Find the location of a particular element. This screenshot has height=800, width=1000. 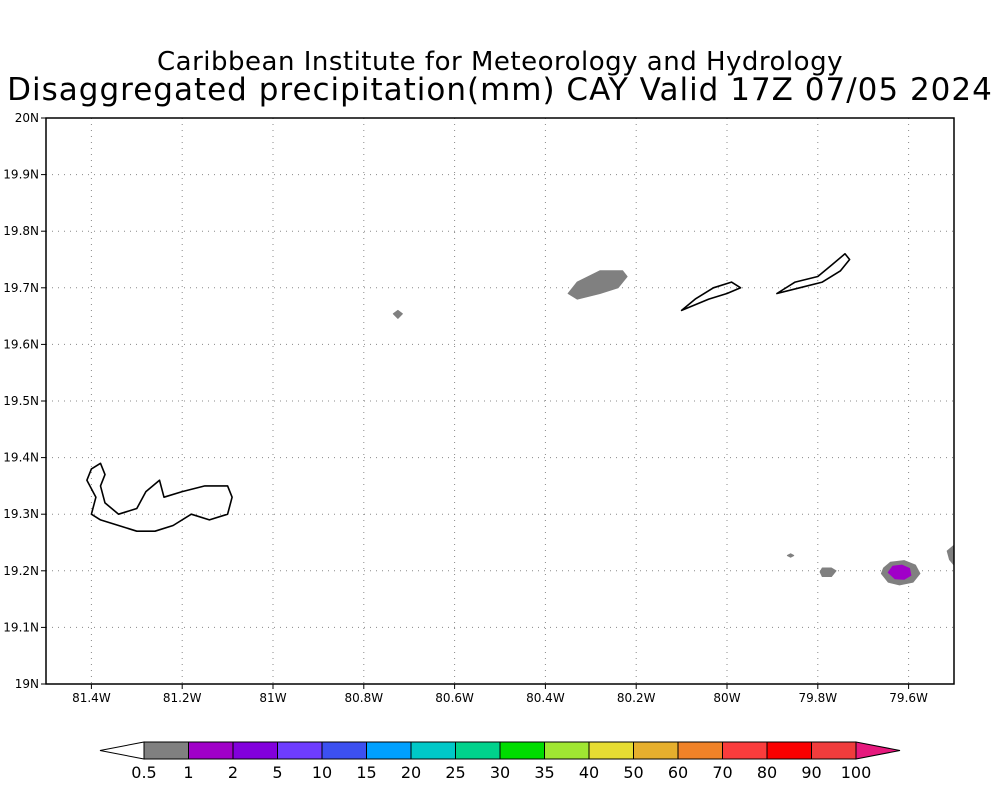

legend-label: 60 is located at coordinates (678, 772).